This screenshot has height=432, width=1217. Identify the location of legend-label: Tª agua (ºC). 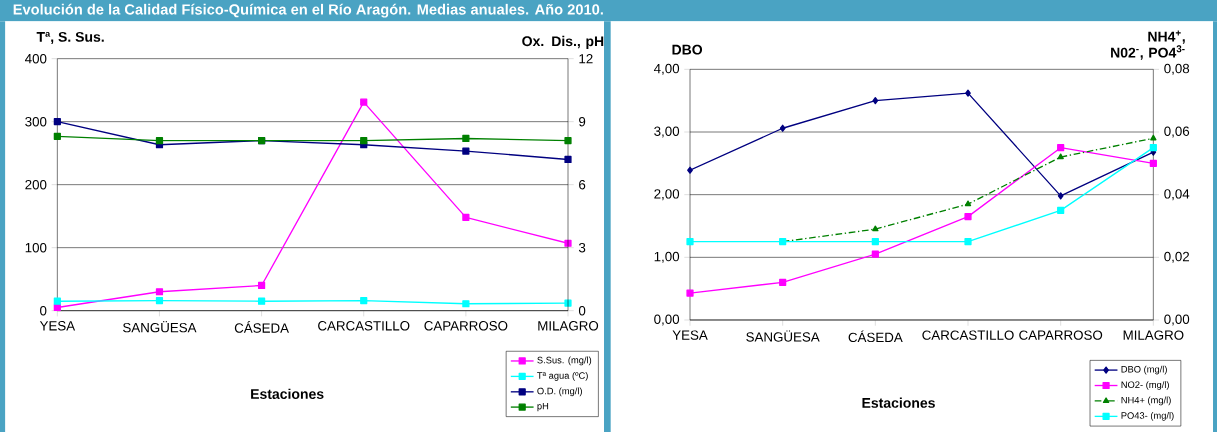
(562, 376).